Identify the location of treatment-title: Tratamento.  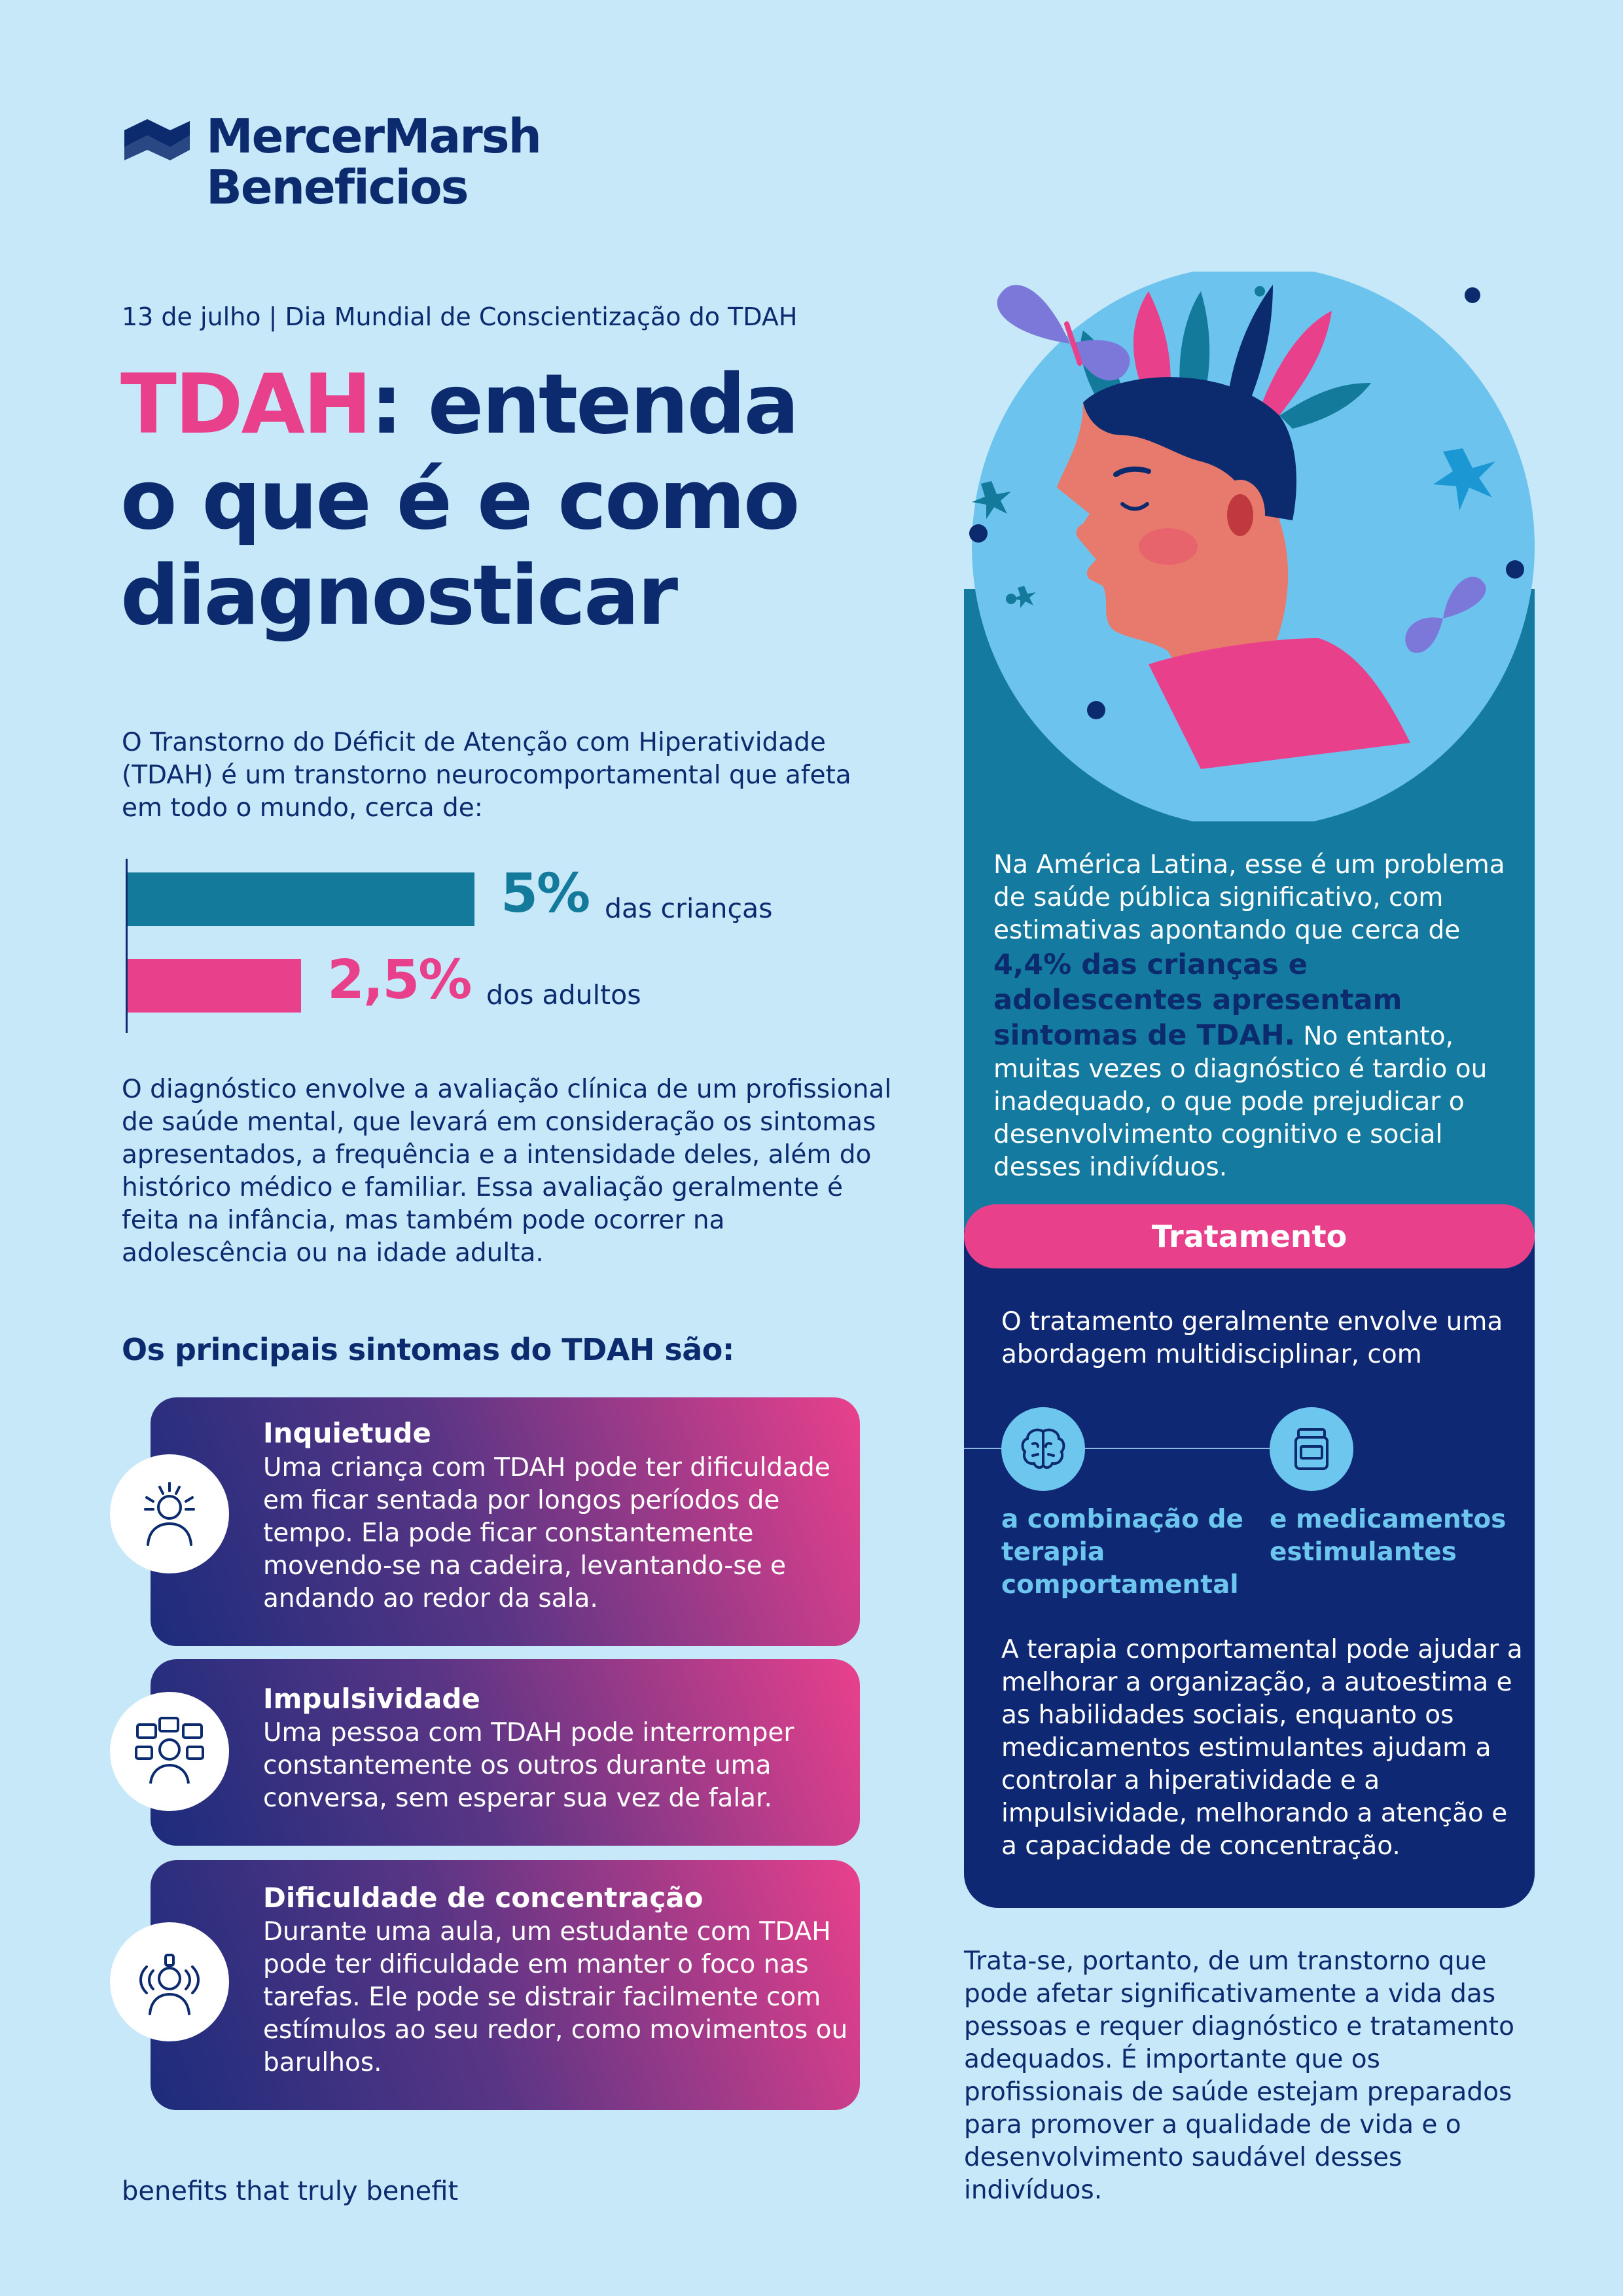
(1249, 1236).